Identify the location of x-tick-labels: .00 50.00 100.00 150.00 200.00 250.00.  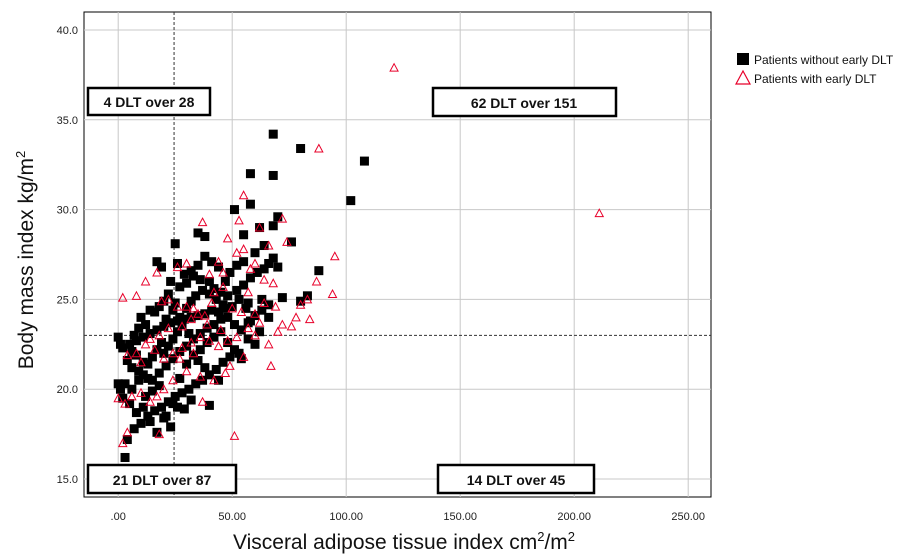
(408, 517).